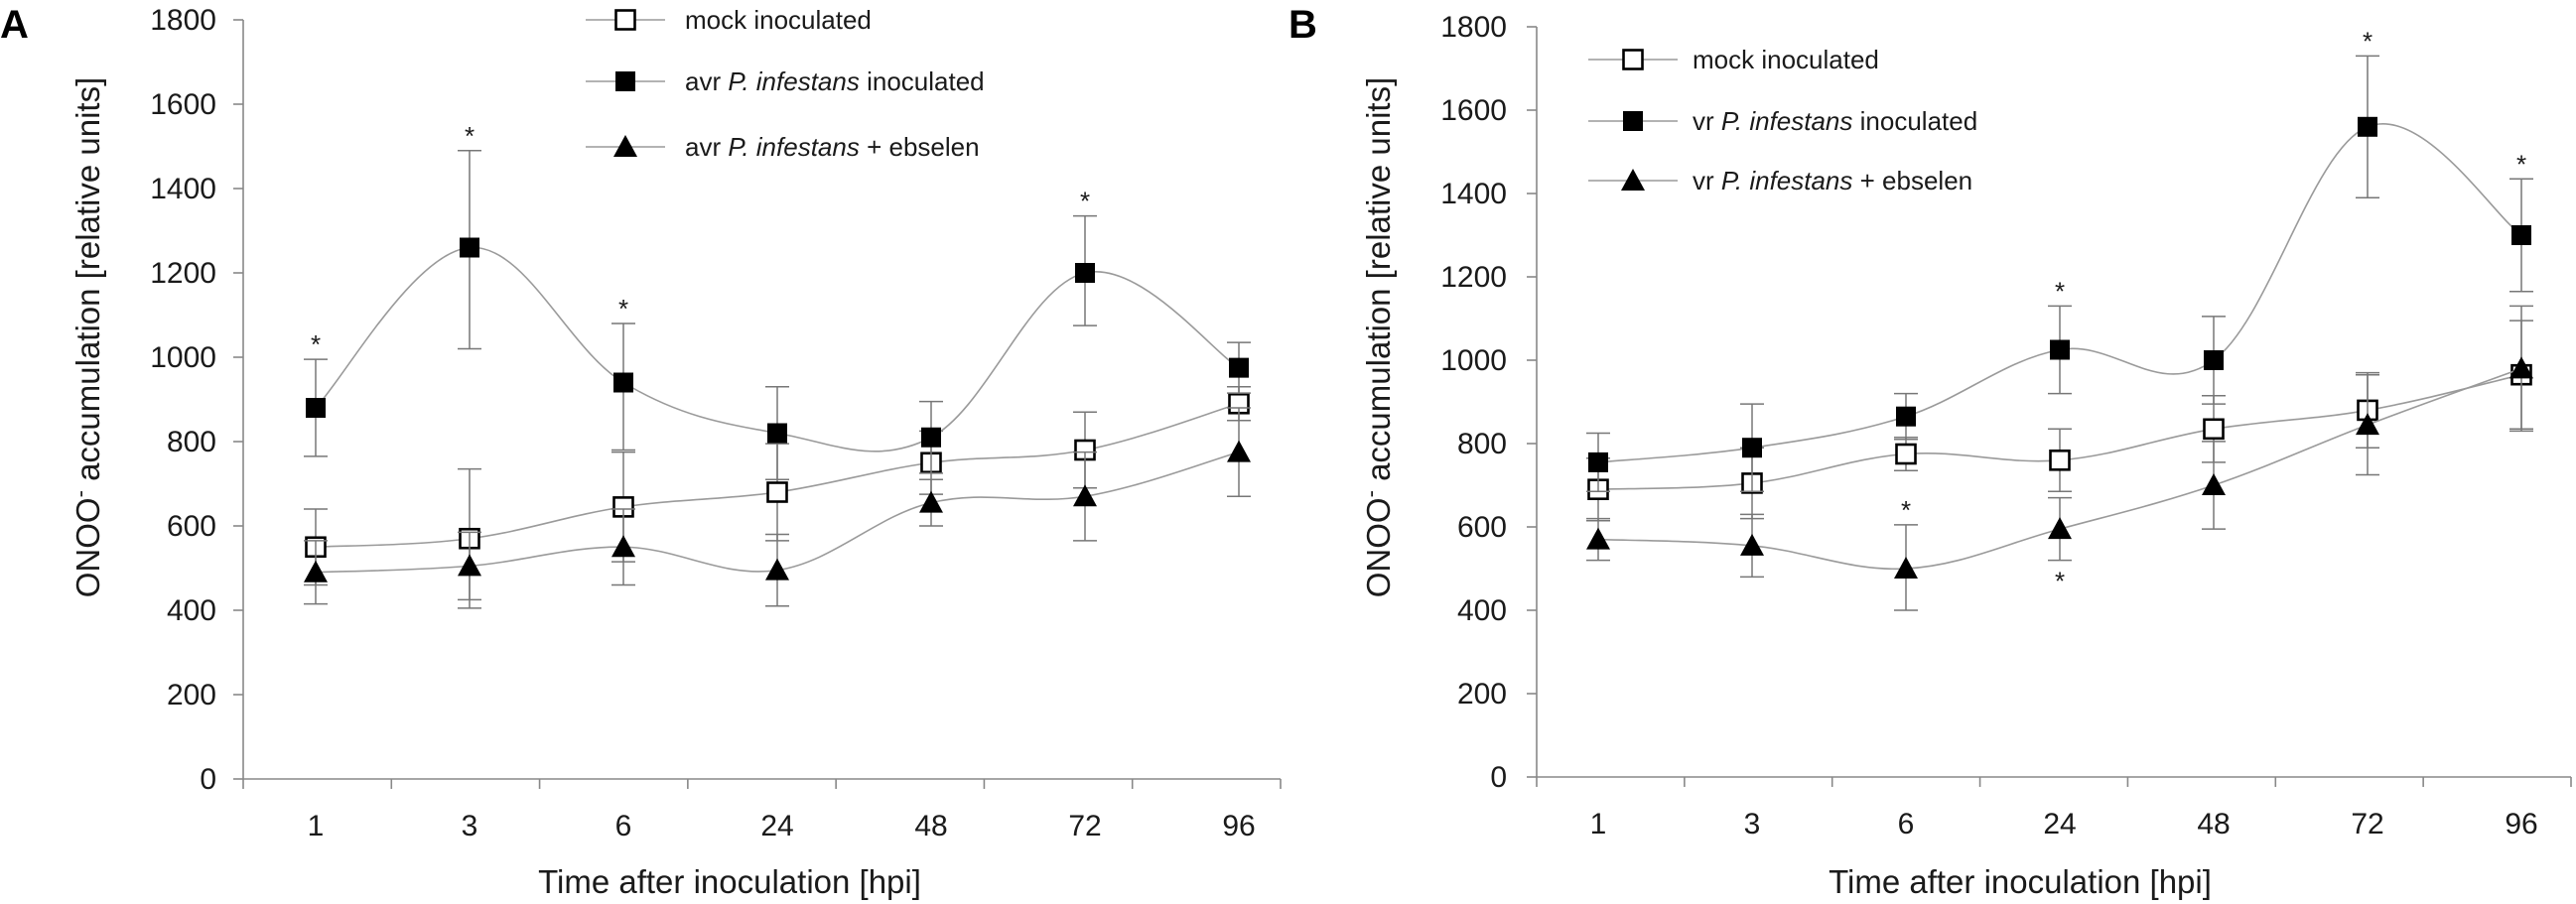 The width and height of the screenshot is (2576, 904). What do you see at coordinates (785, 81) in the screenshot?
I see `legend-entry-2: avr P. infestans inoculated` at bounding box center [785, 81].